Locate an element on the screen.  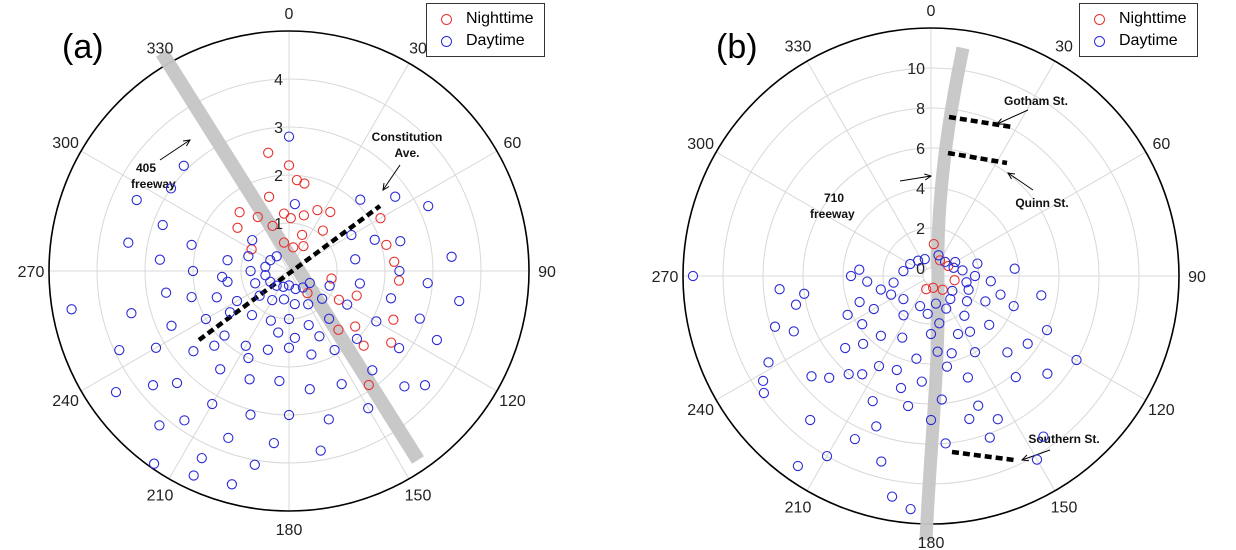
annotation-southern-st: Southern St. is located at coordinates (1063, 439).